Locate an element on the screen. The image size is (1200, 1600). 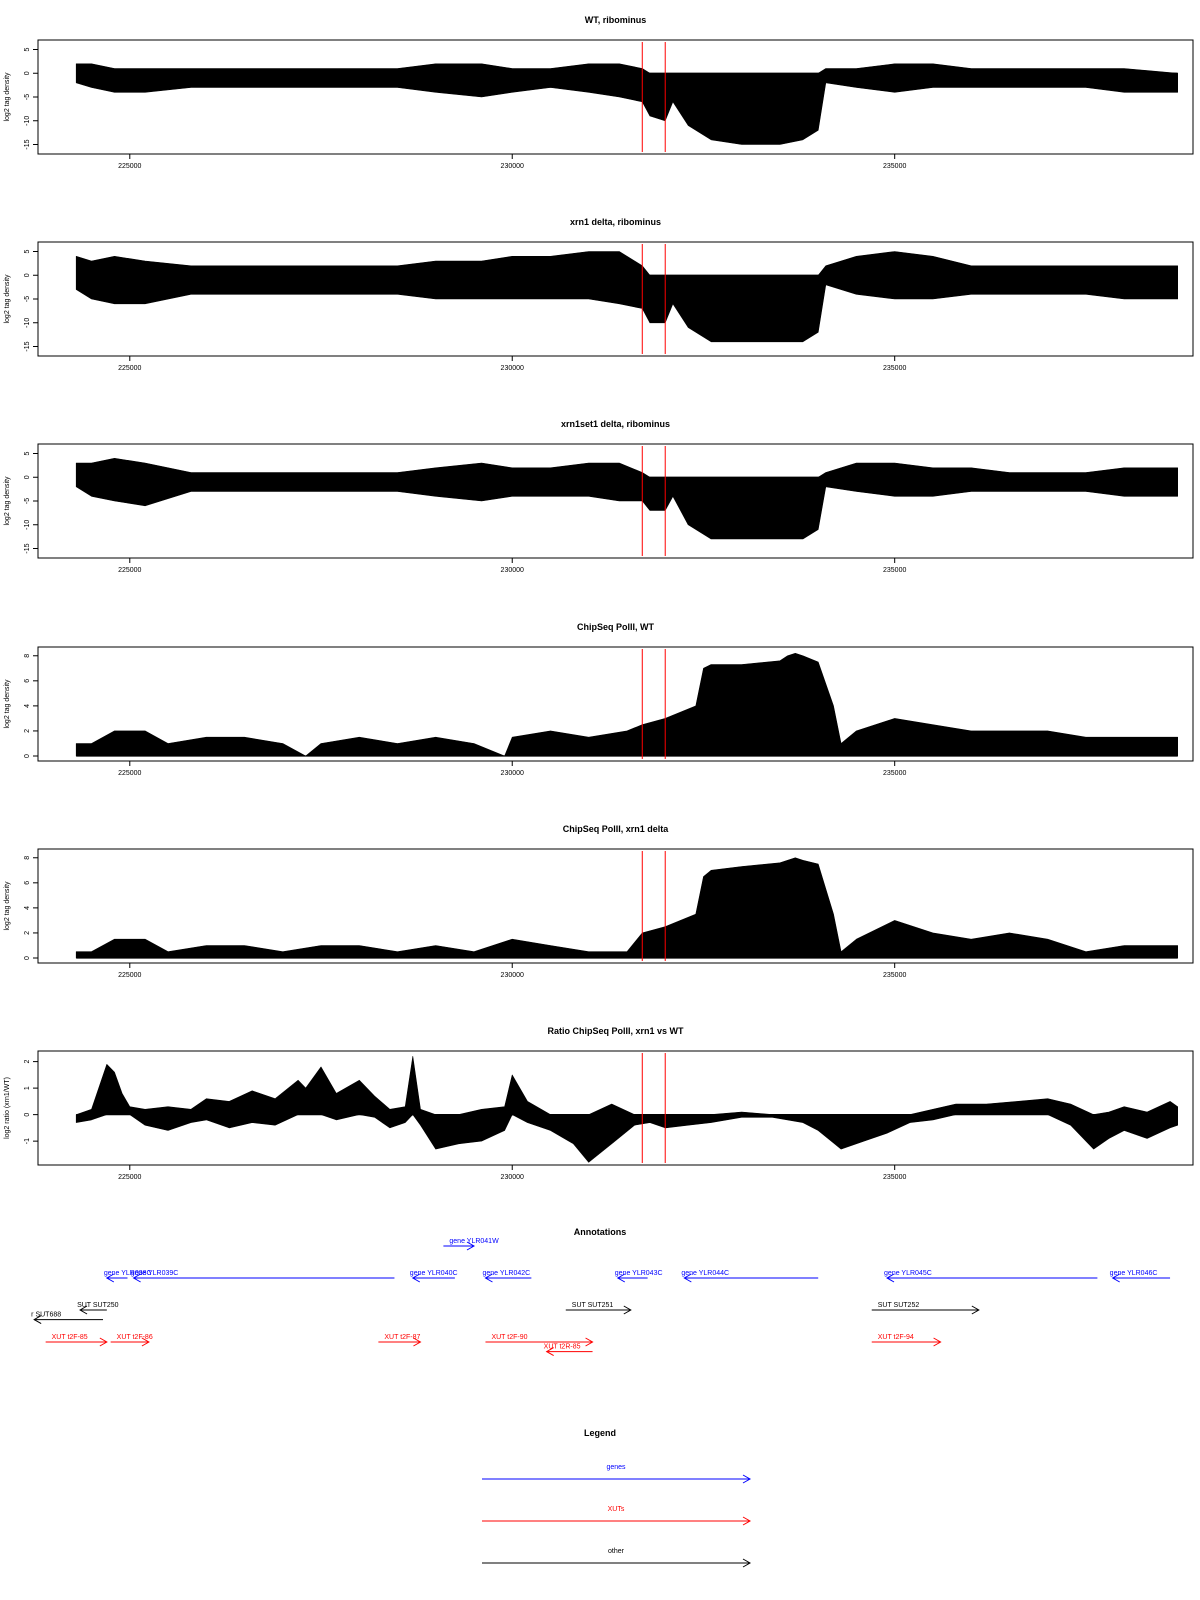
legend-item-label: XUTs is located at coordinates (616, 1509).